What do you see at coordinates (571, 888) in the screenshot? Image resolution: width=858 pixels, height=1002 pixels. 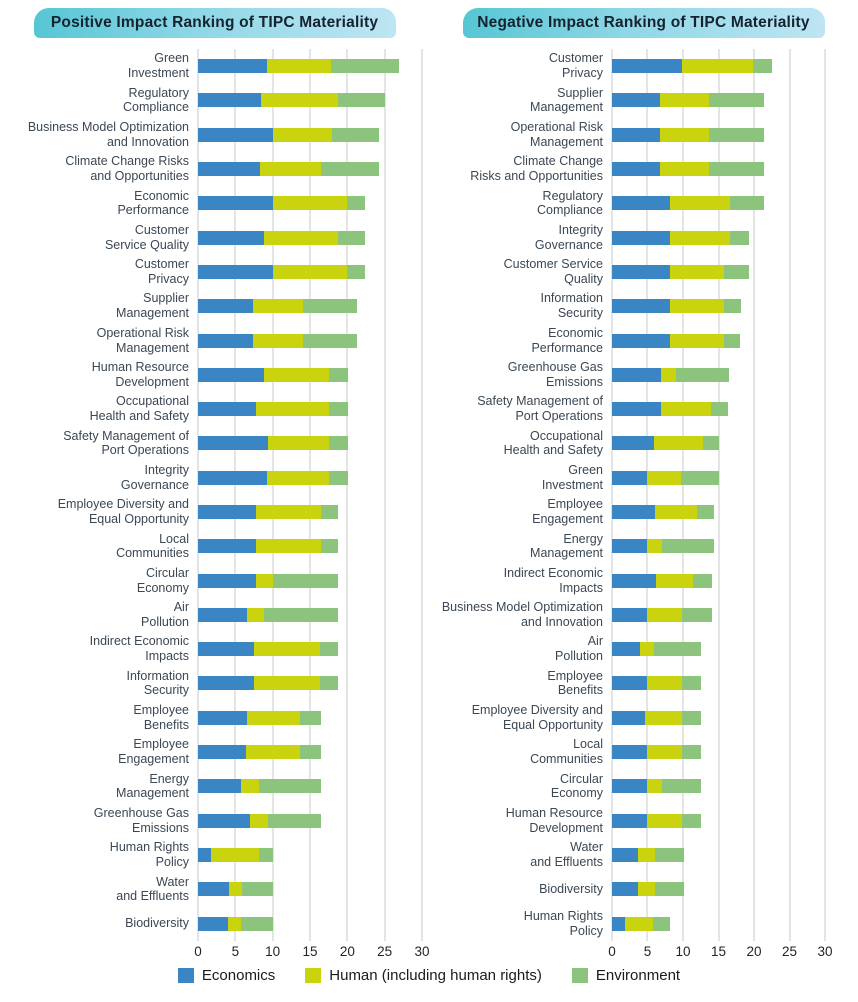 I see `category-label: Biodiversity` at bounding box center [571, 888].